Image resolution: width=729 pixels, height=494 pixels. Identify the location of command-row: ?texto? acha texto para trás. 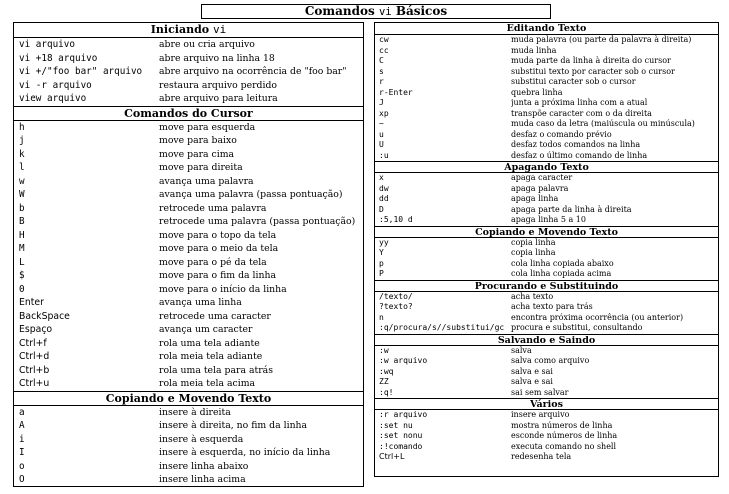
(546, 307).